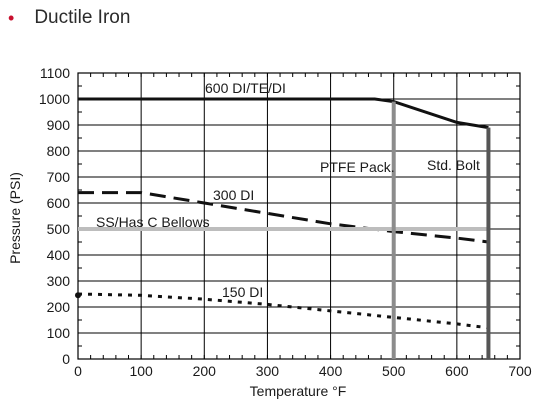 The image size is (538, 405). What do you see at coordinates (59, 333) in the screenshot?
I see `y-tick-label: 100` at bounding box center [59, 333].